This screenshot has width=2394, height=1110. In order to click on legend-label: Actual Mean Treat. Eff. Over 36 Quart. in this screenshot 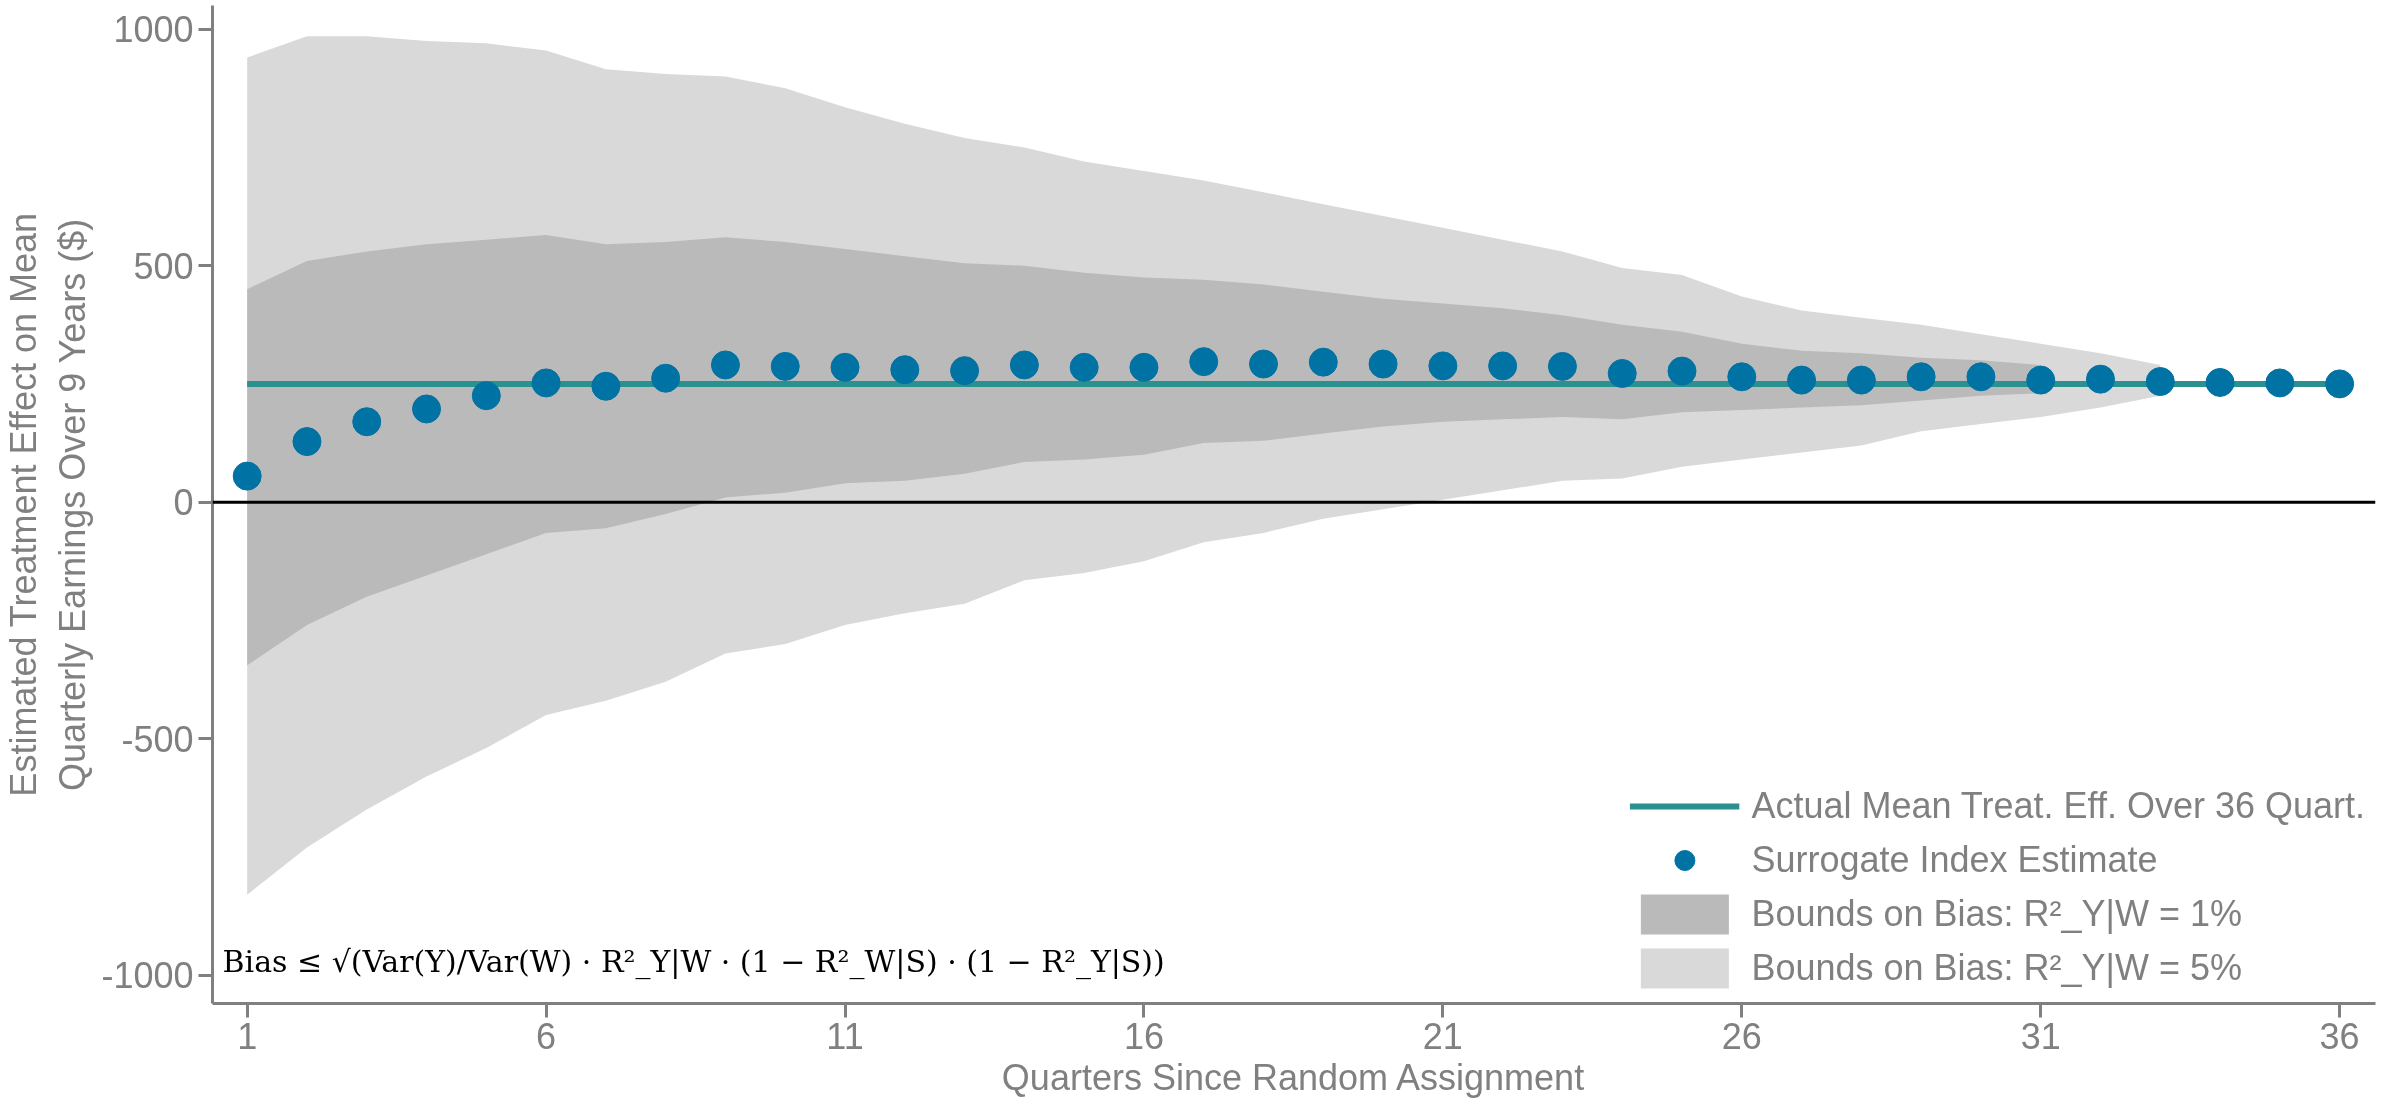, I will do `click(2058, 806)`.